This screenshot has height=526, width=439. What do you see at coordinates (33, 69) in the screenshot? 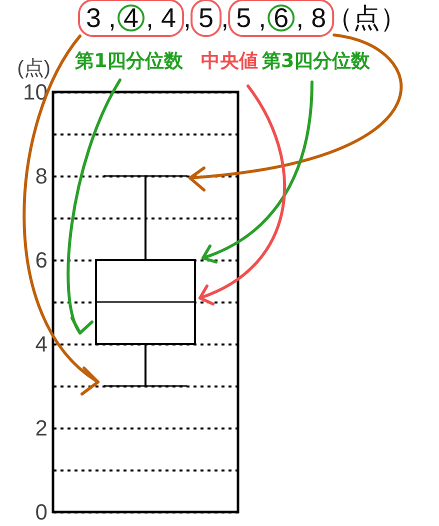
I see `y-axis-title: (点)` at bounding box center [33, 69].